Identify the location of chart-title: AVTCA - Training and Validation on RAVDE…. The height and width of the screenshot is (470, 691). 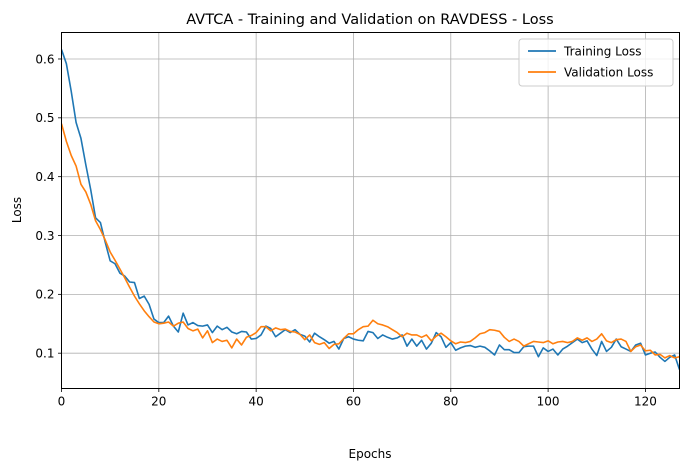
(369, 20).